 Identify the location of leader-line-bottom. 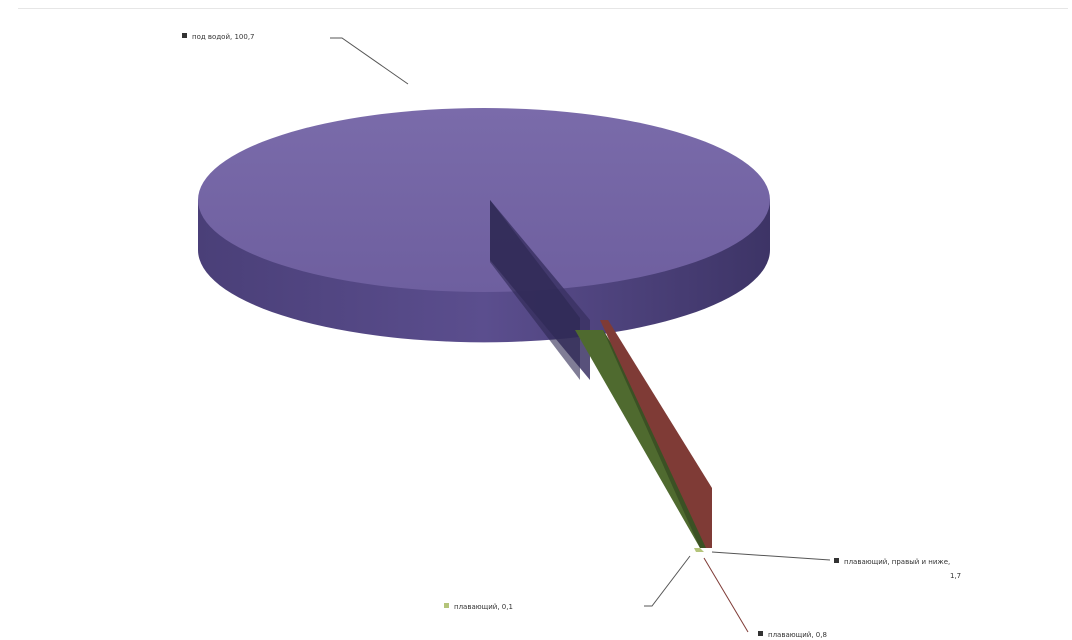
(726, 595).